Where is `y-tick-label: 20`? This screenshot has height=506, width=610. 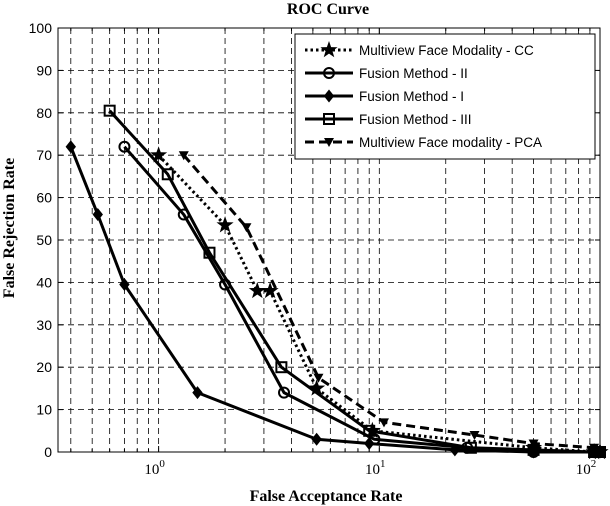
y-tick-label: 20 is located at coordinates (44, 367).